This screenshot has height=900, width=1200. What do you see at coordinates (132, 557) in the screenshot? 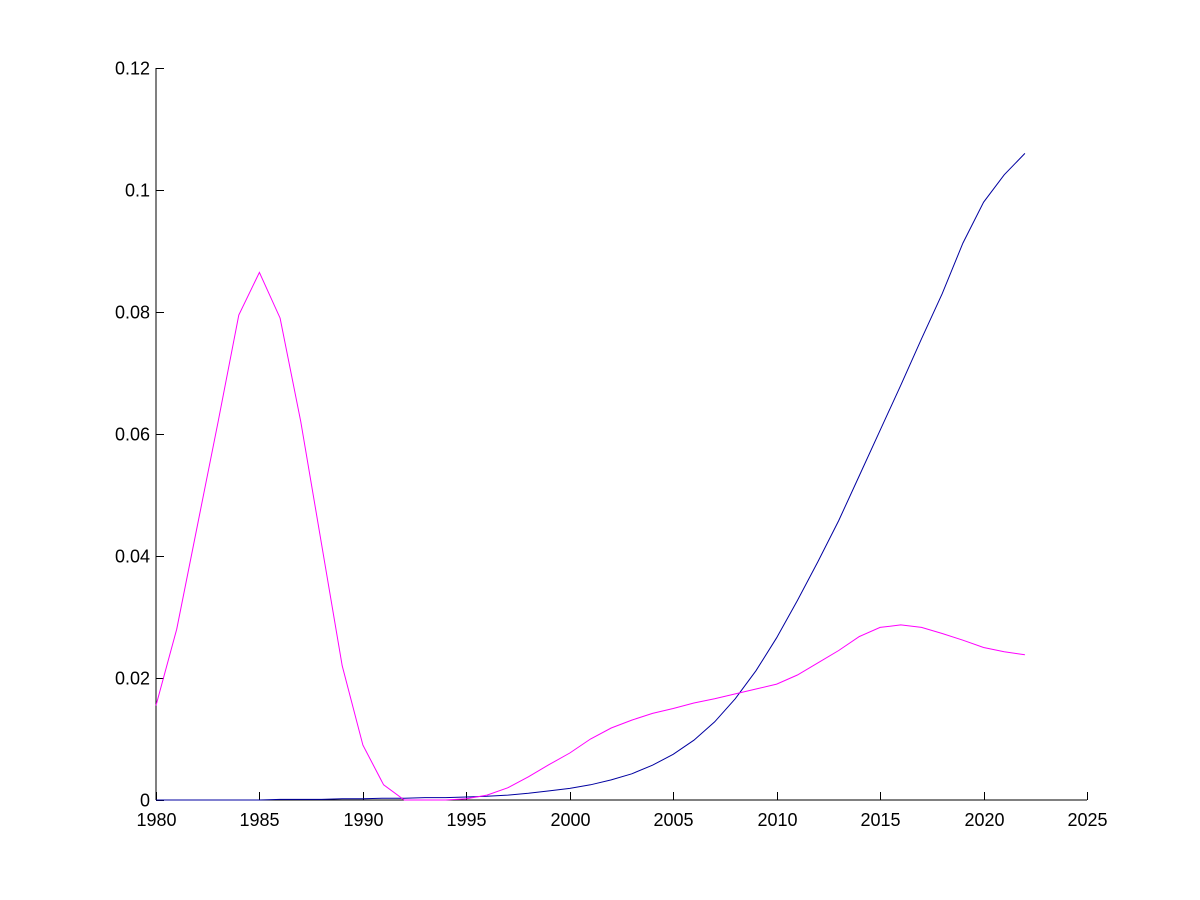
I see `y-tick-label: 0.04` at bounding box center [132, 557].